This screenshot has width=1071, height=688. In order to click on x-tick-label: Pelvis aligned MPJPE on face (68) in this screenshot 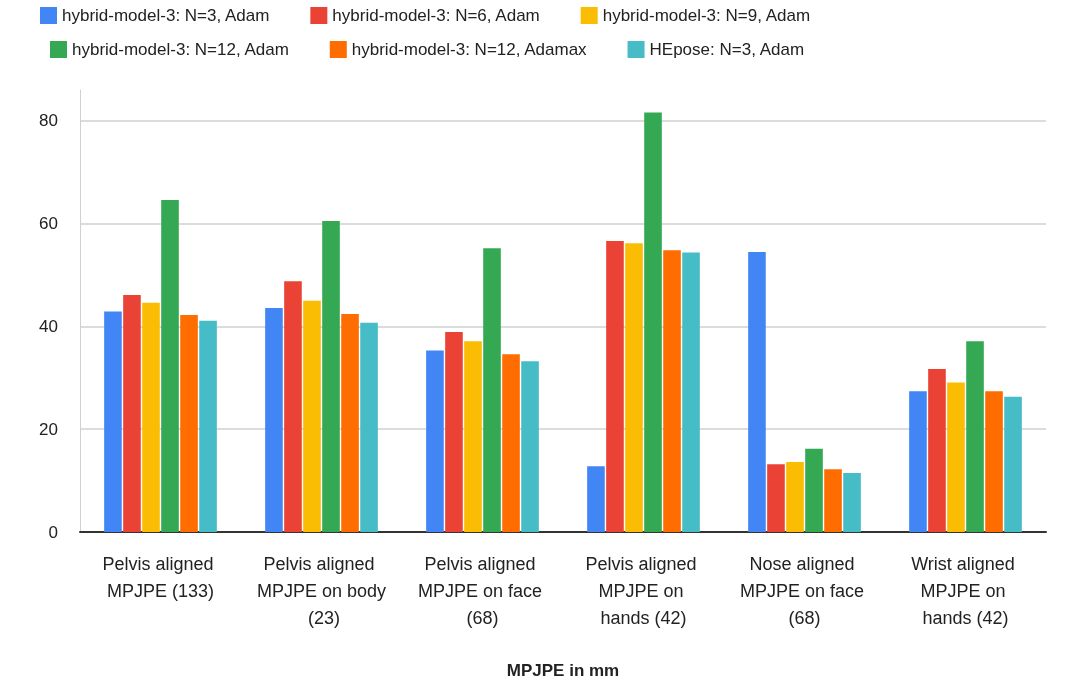, I will do `click(482, 590)`.